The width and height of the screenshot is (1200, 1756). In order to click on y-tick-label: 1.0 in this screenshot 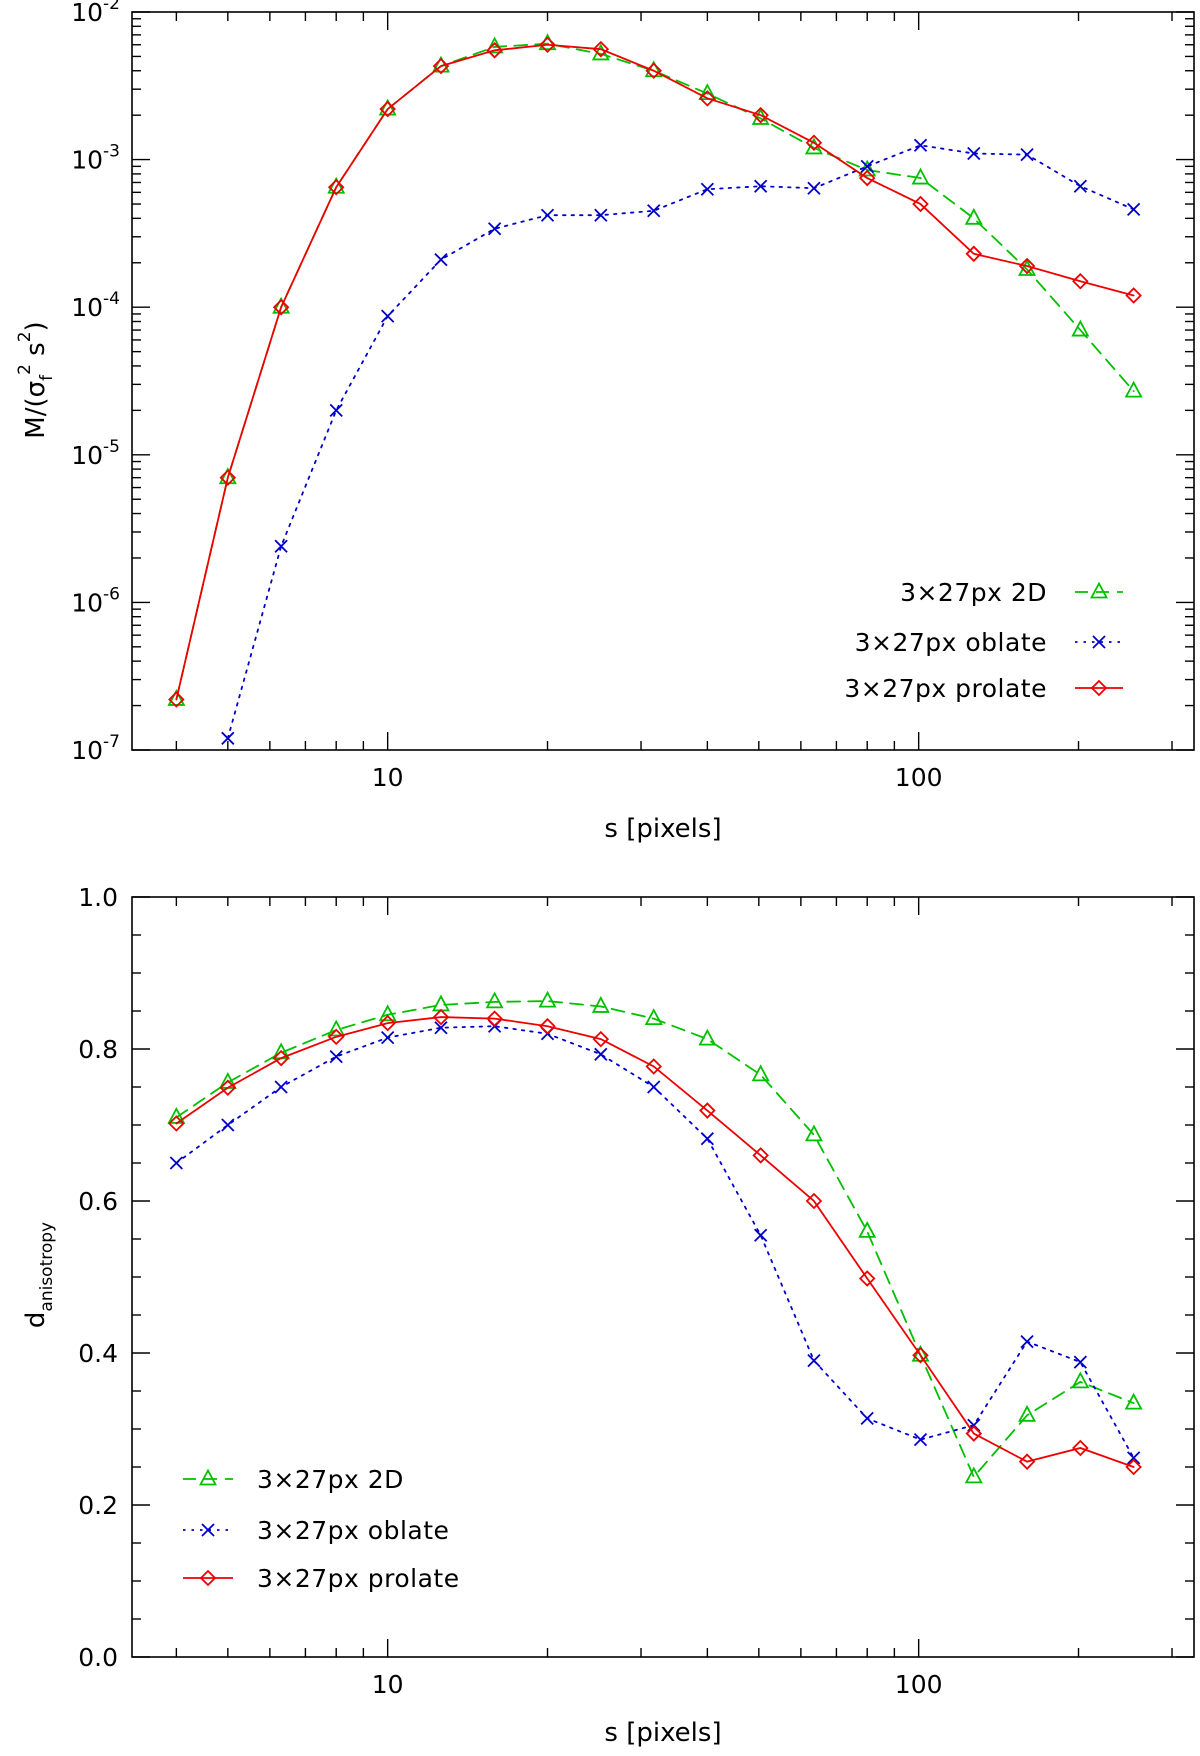, I will do `click(98, 897)`.